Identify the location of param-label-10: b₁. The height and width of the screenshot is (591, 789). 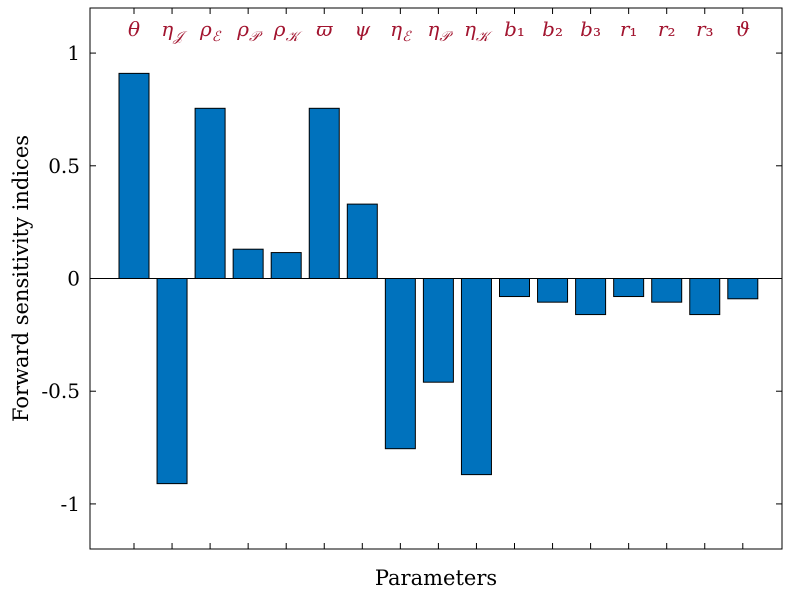
(514, 29).